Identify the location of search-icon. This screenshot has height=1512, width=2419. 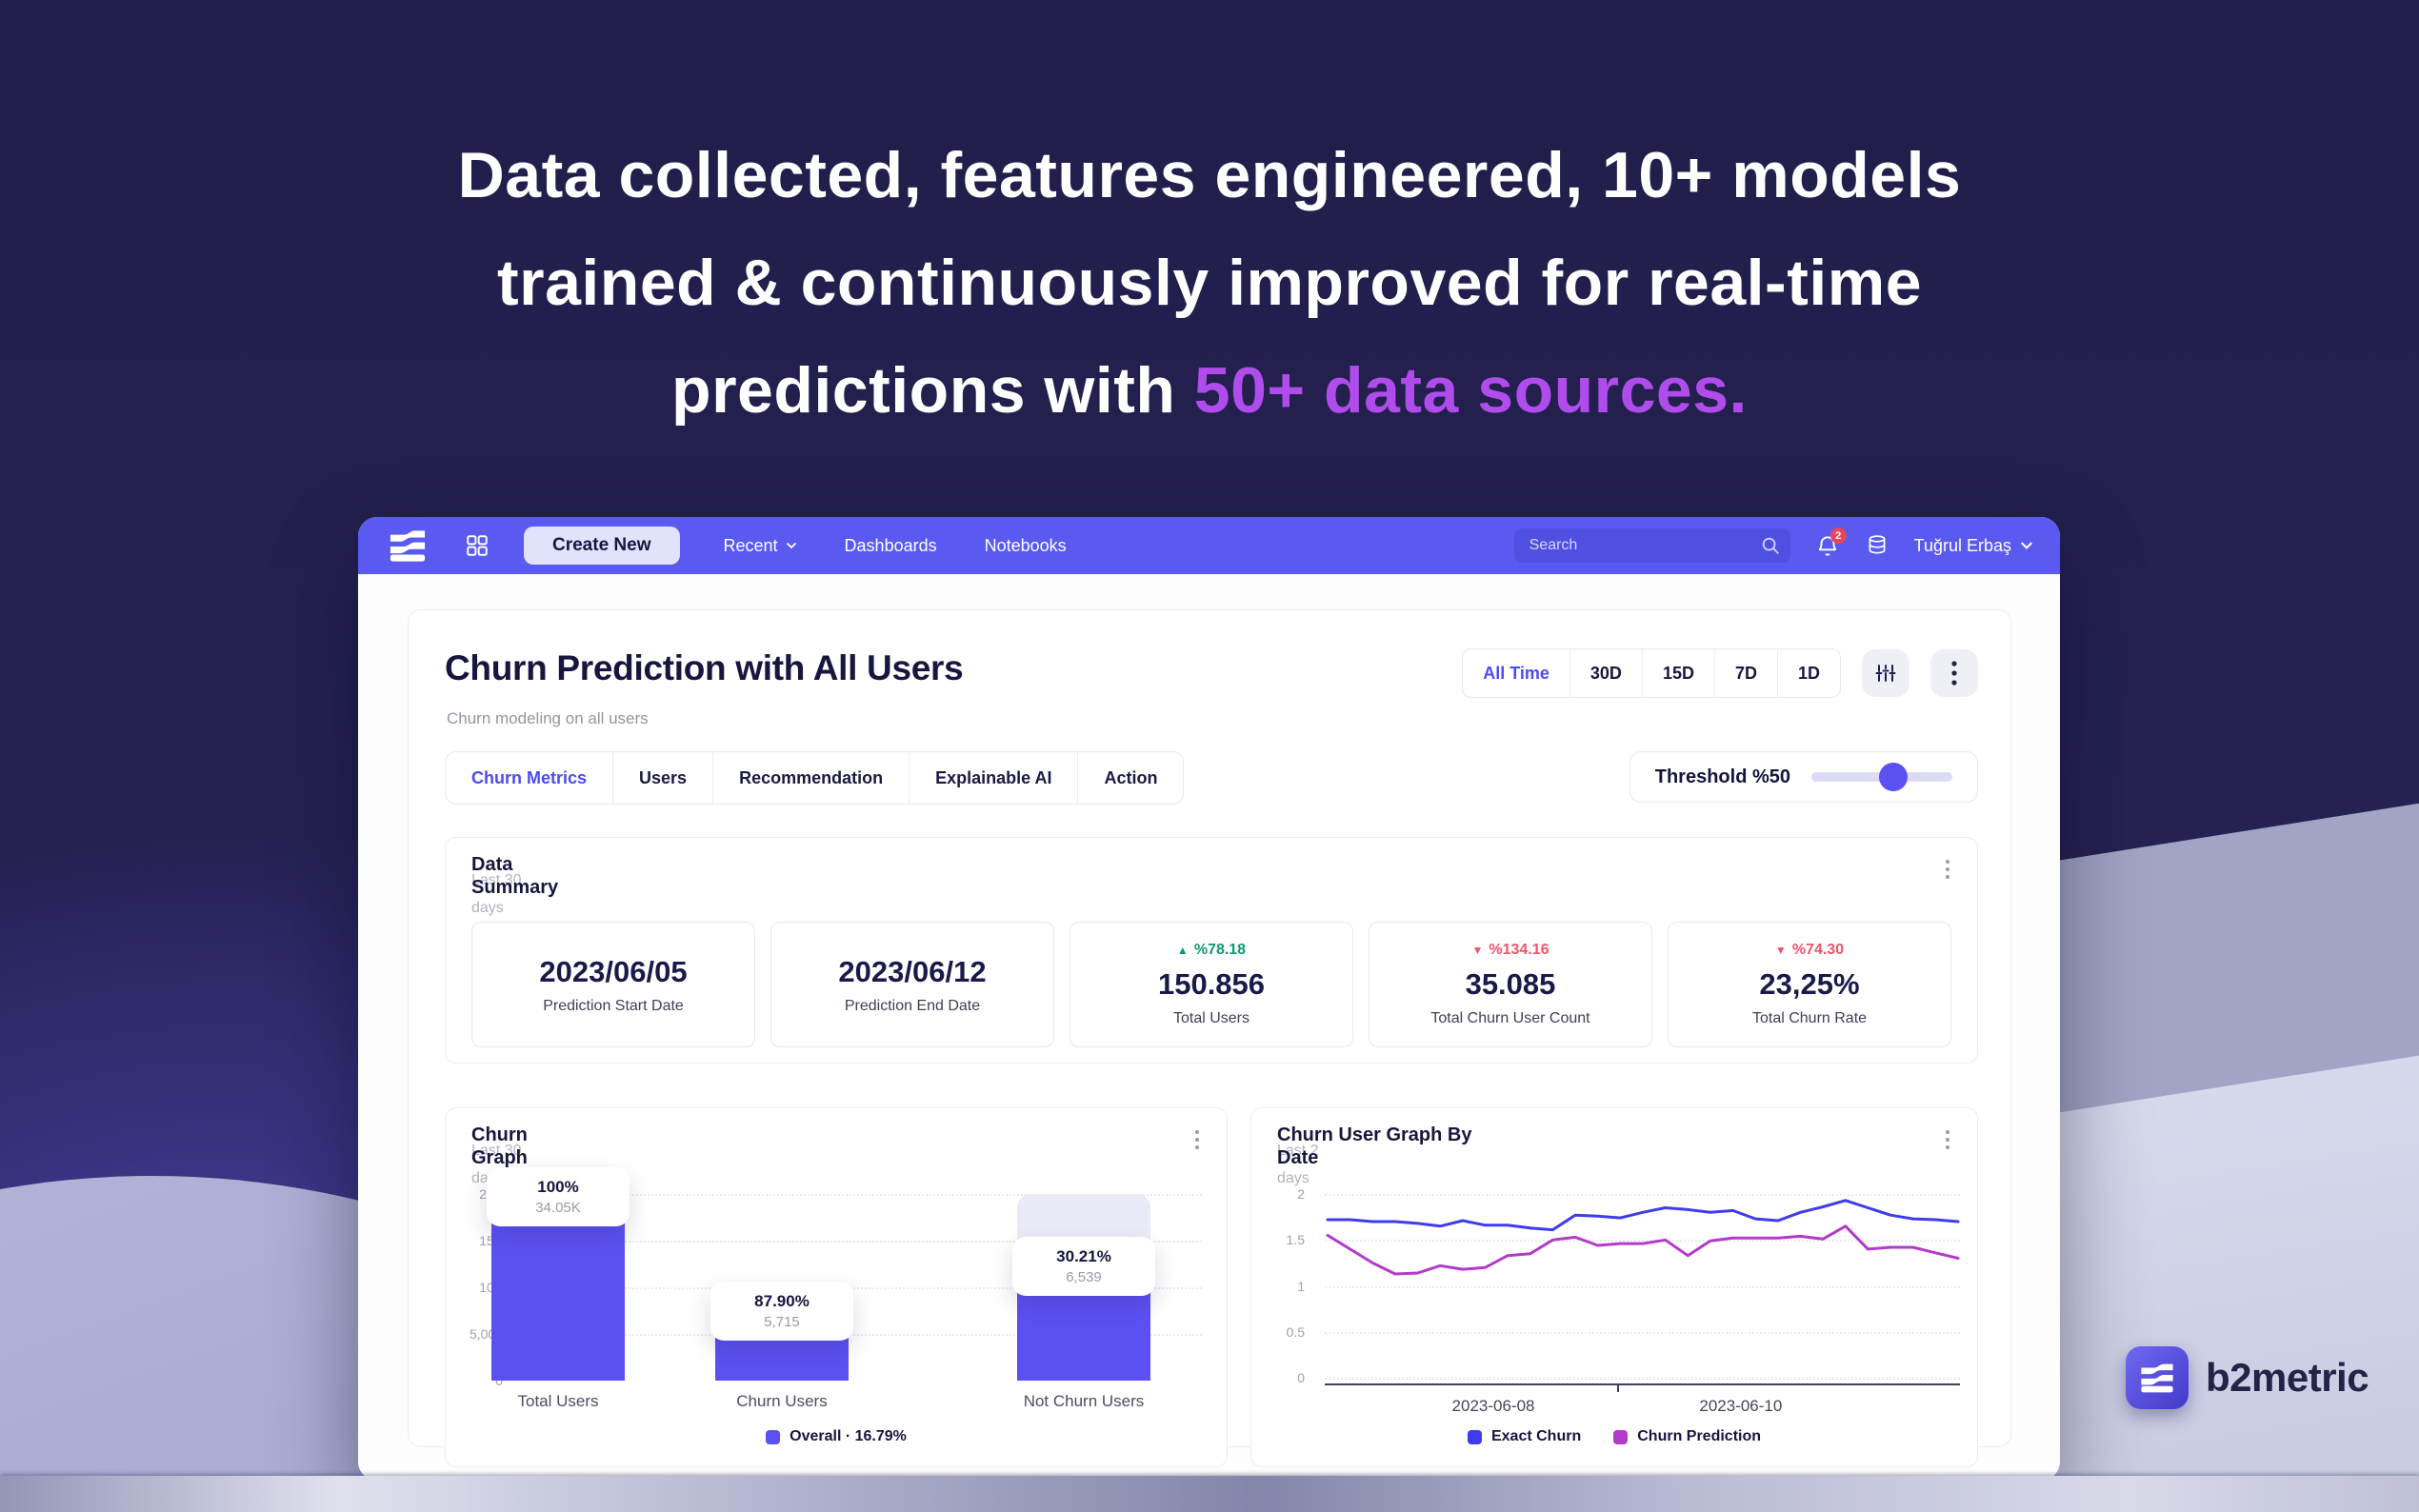
(1770, 545).